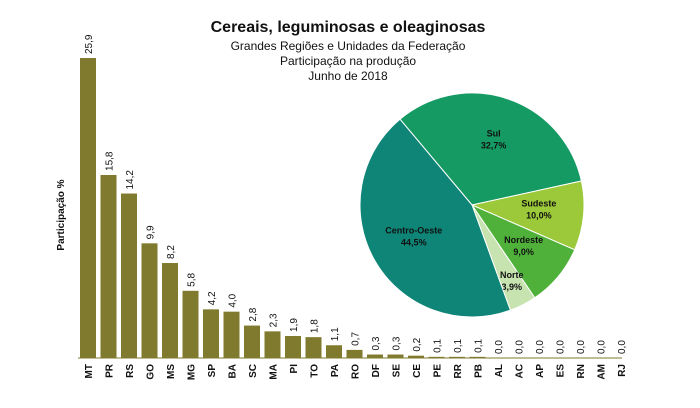  Describe the element at coordinates (494, 145) in the screenshot. I see `pie-value-label: 32,7%` at that location.